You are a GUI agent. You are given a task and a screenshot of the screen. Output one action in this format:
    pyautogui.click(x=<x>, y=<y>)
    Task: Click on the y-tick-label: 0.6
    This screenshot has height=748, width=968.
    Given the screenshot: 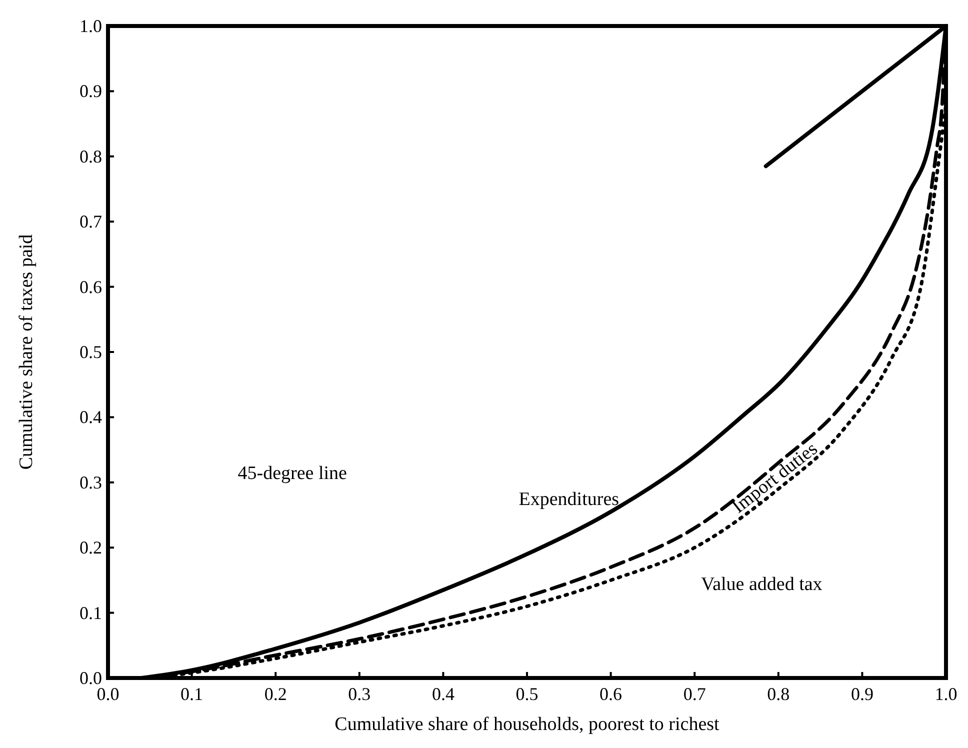 What is the action you would take?
    pyautogui.click(x=91, y=286)
    